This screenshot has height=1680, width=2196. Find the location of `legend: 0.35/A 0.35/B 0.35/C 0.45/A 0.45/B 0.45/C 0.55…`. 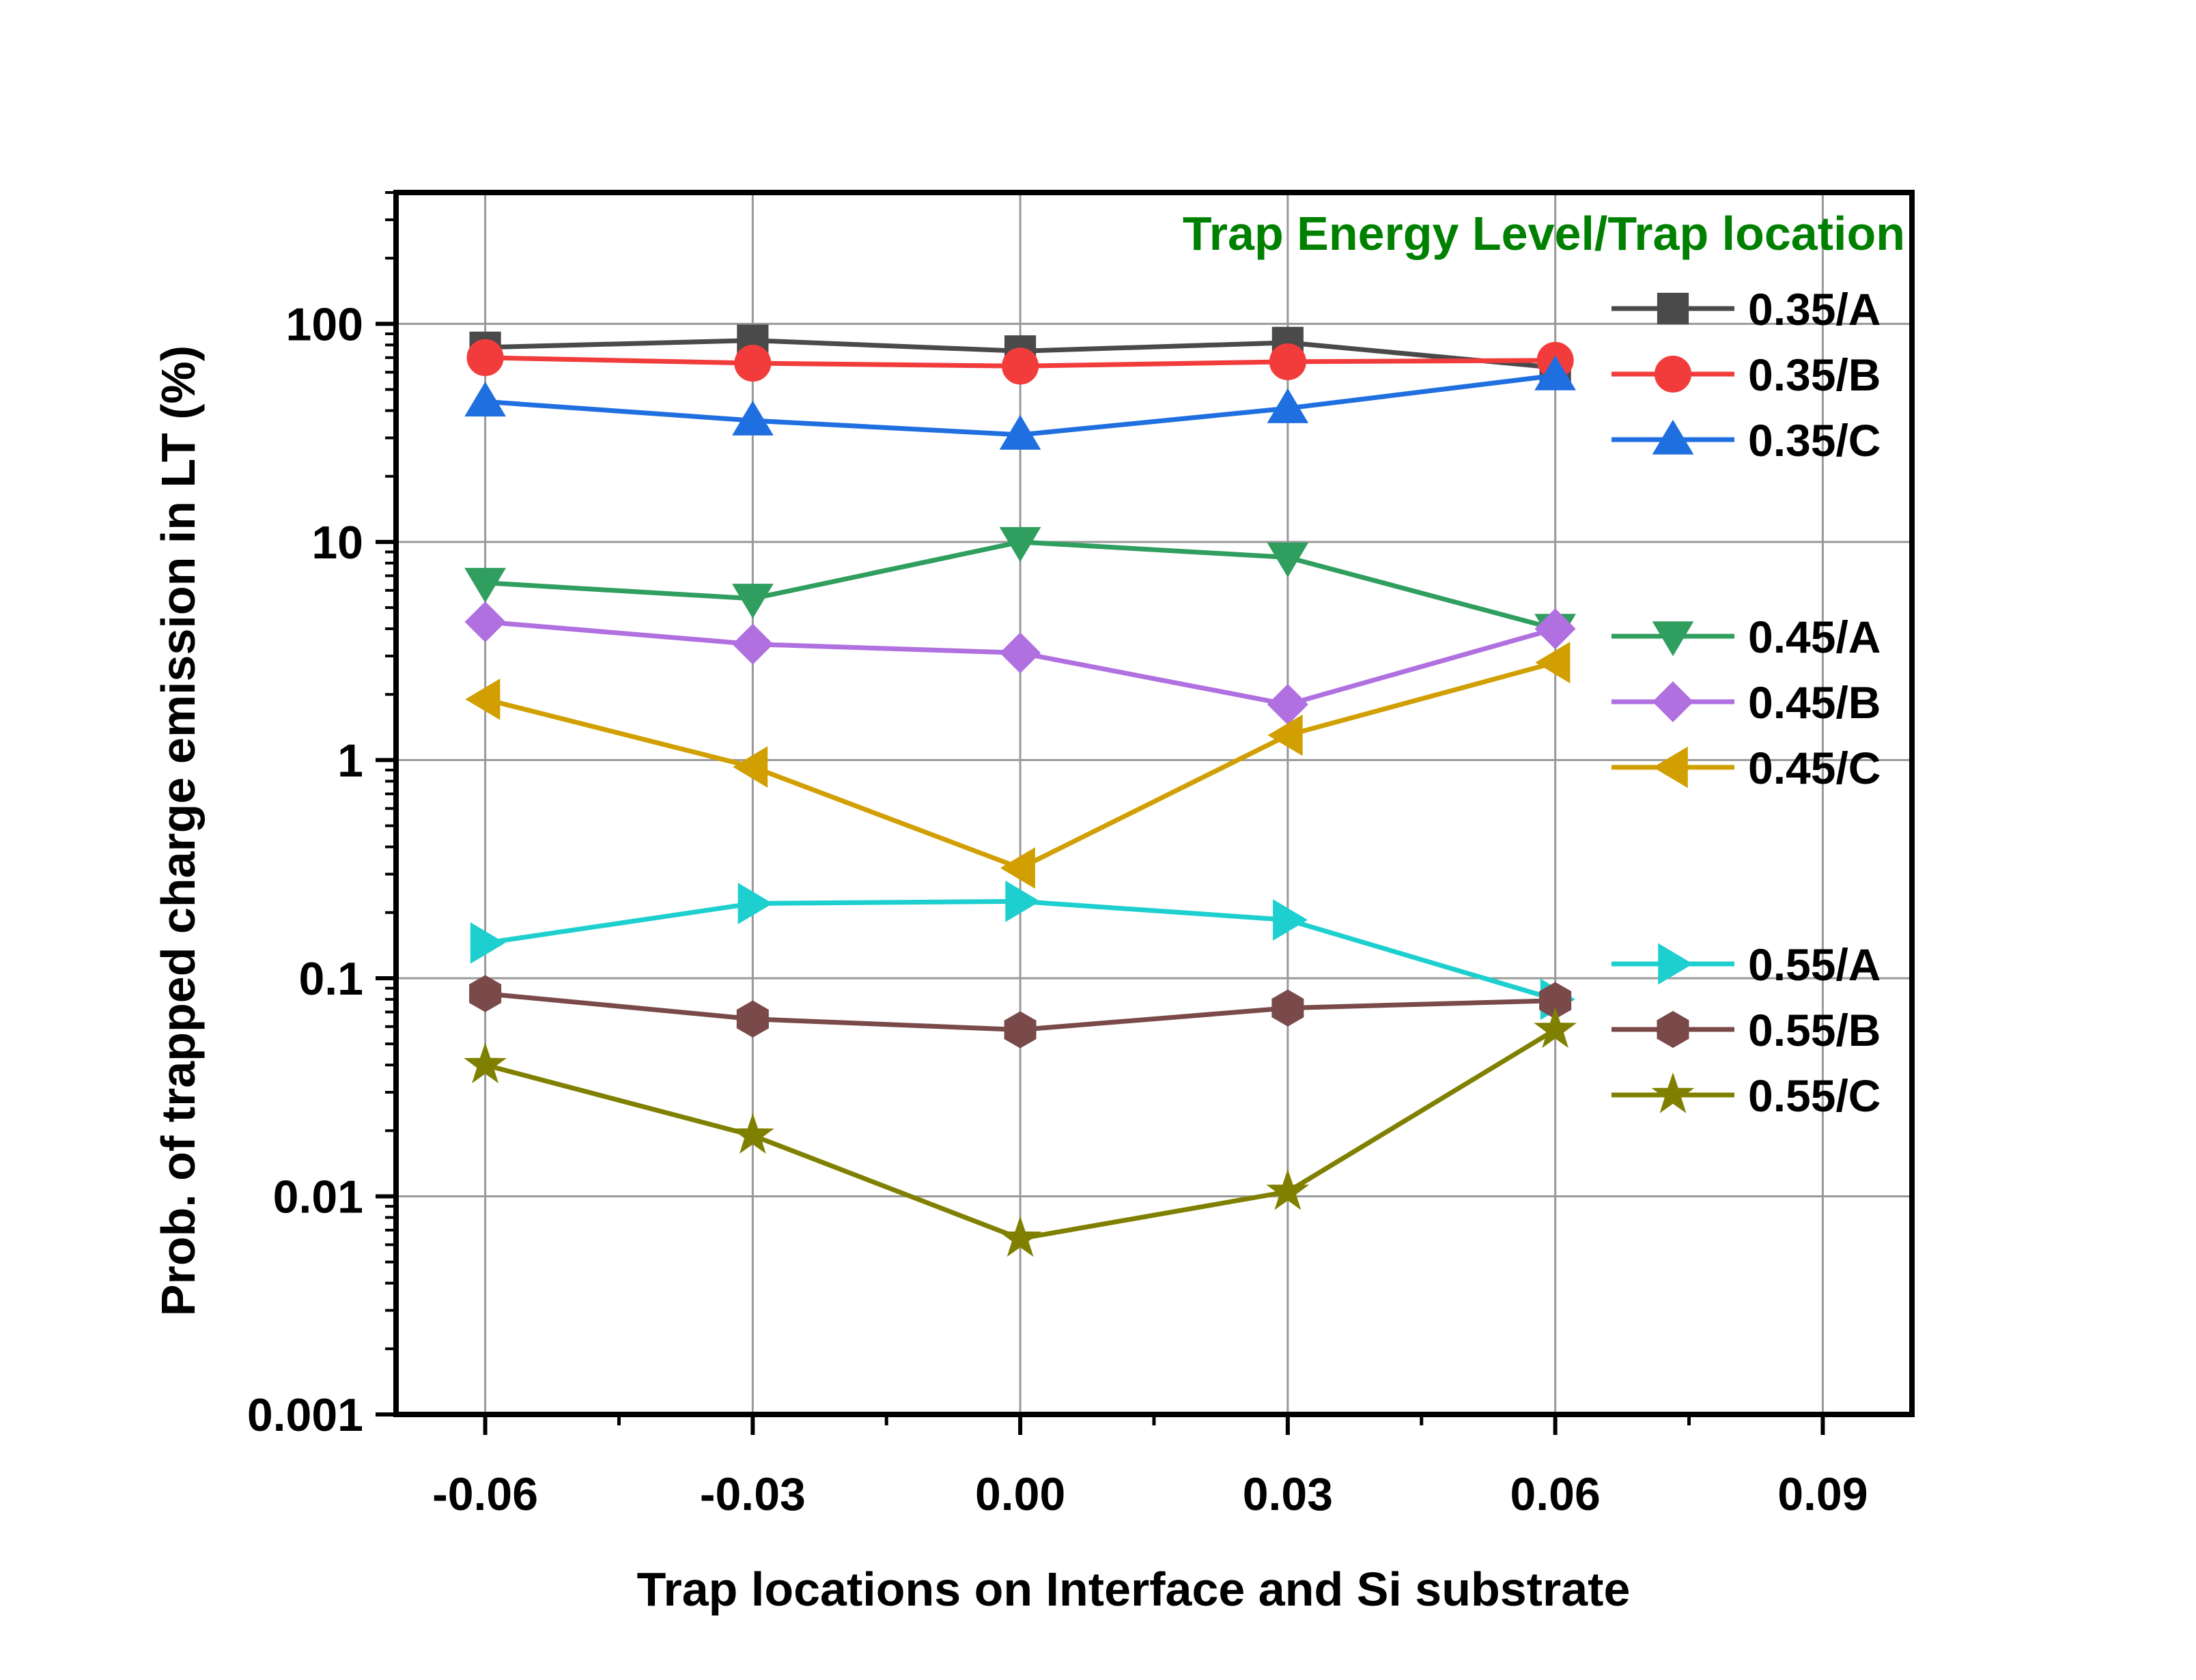

legend: 0.35/A 0.35/B 0.35/C 0.45/A 0.45/B 0.45/C 0.55… is located at coordinates (1746, 702).